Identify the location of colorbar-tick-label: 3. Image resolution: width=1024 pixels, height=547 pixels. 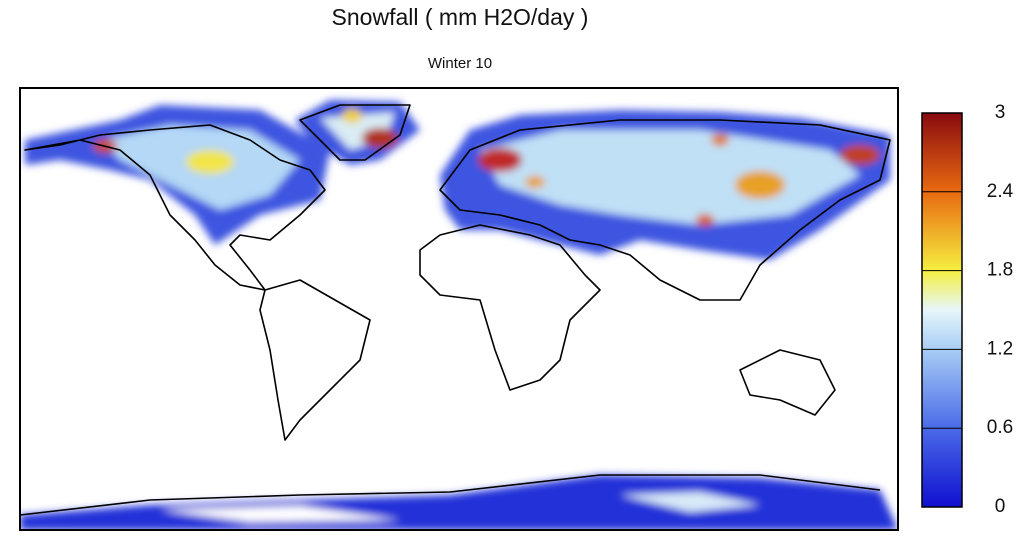
(1000, 112).